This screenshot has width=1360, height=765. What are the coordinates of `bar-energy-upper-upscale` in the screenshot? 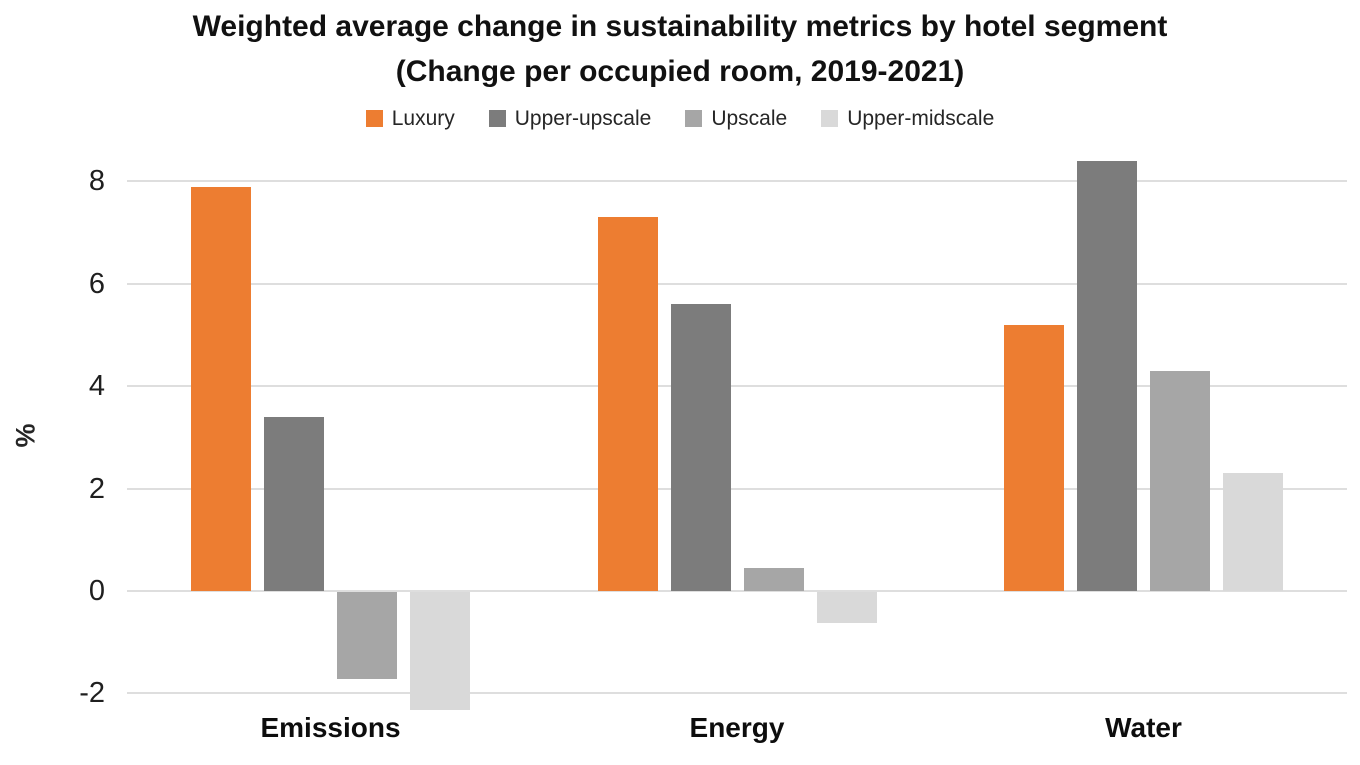 It's located at (700, 447).